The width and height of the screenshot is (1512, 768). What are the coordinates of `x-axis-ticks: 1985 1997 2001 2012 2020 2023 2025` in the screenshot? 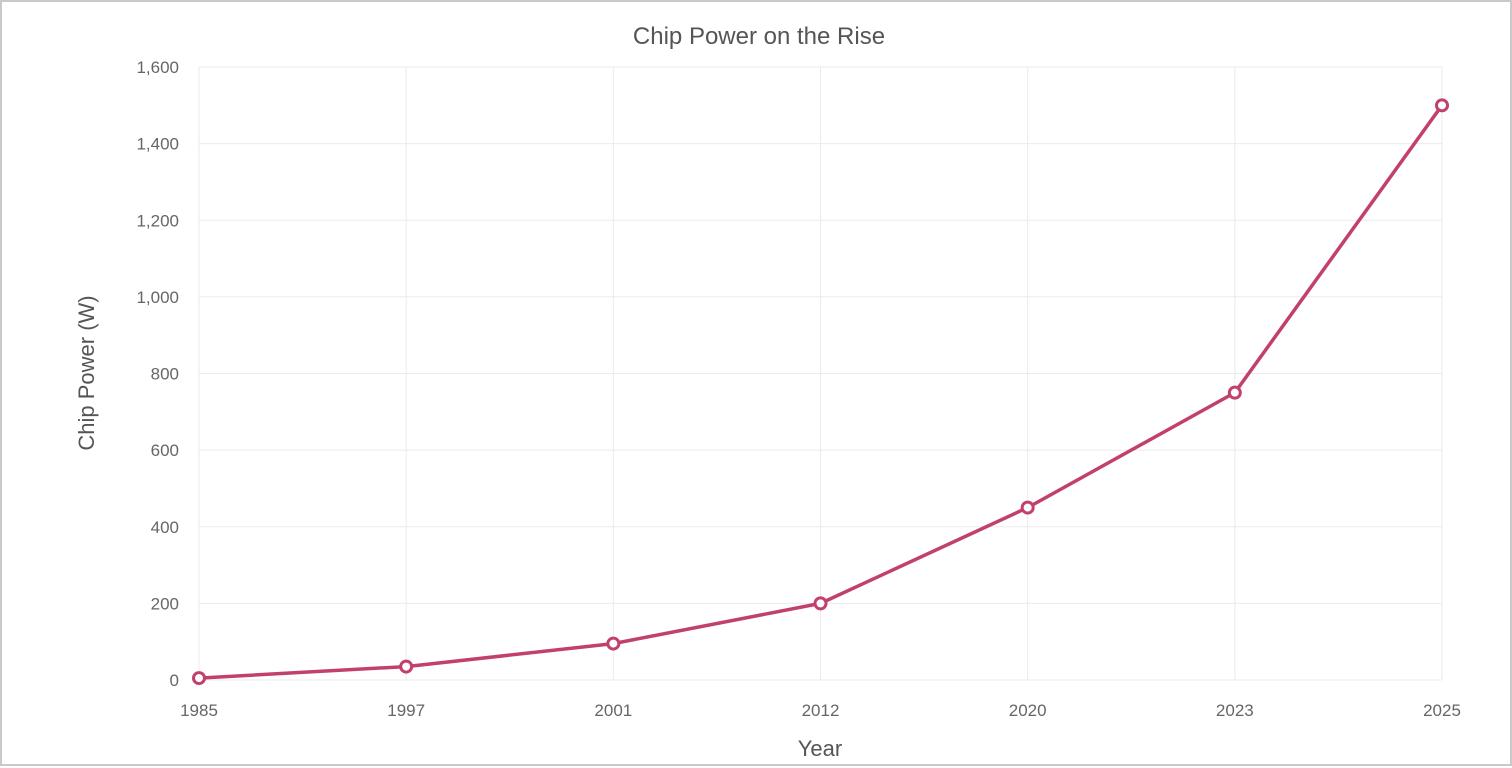 It's located at (820, 710).